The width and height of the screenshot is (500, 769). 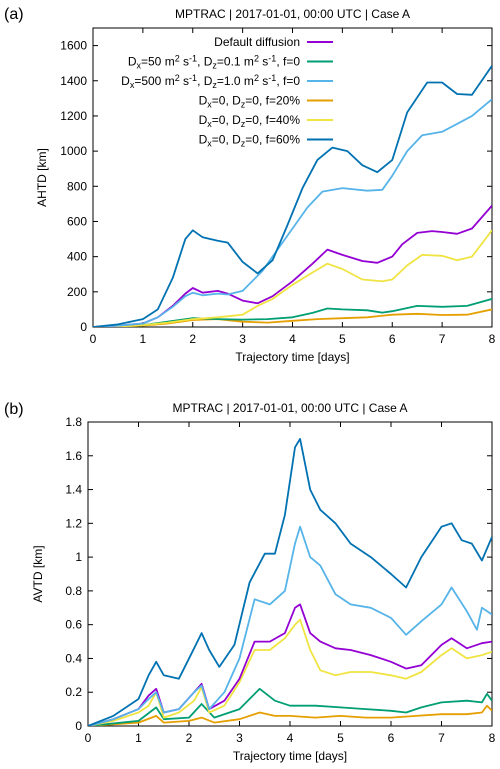 I want to click on y-tick-label: 0.2, so click(x=73, y=692).